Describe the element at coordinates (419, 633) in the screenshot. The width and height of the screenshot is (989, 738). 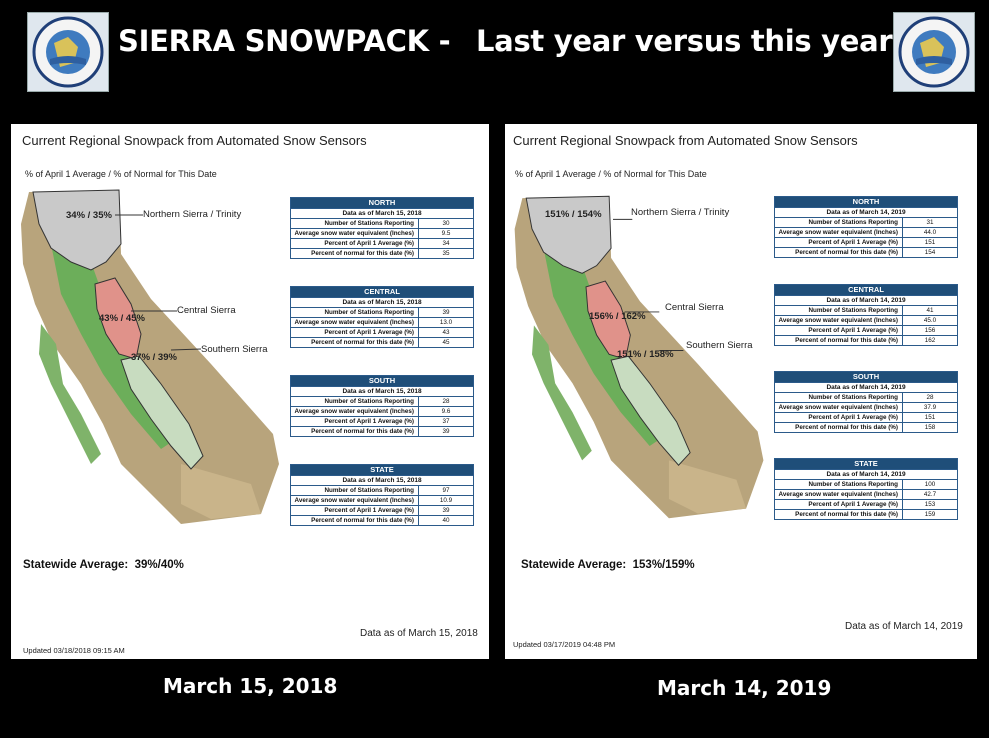
I see `data-as-of: Data as of March 15, 2018` at that location.